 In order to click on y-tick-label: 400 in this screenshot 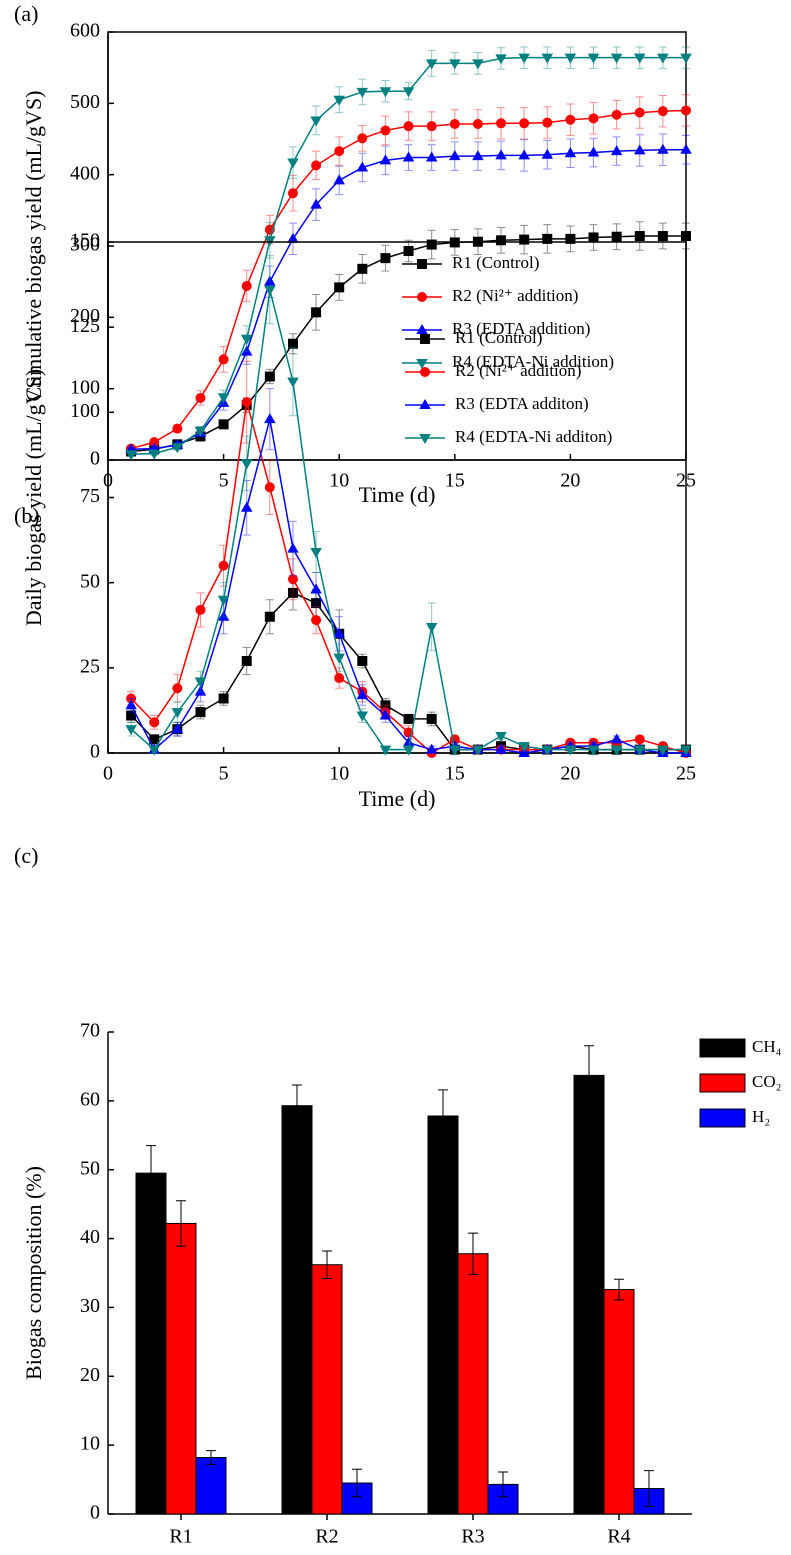, I will do `click(85, 173)`.